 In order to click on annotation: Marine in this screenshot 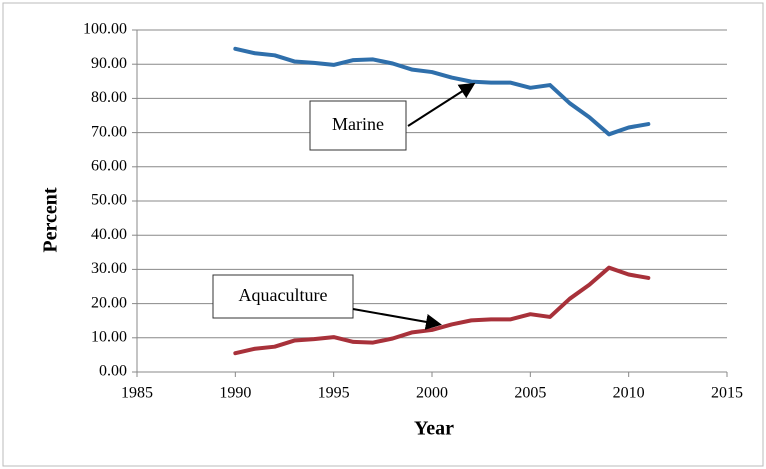, I will do `click(358, 124)`.